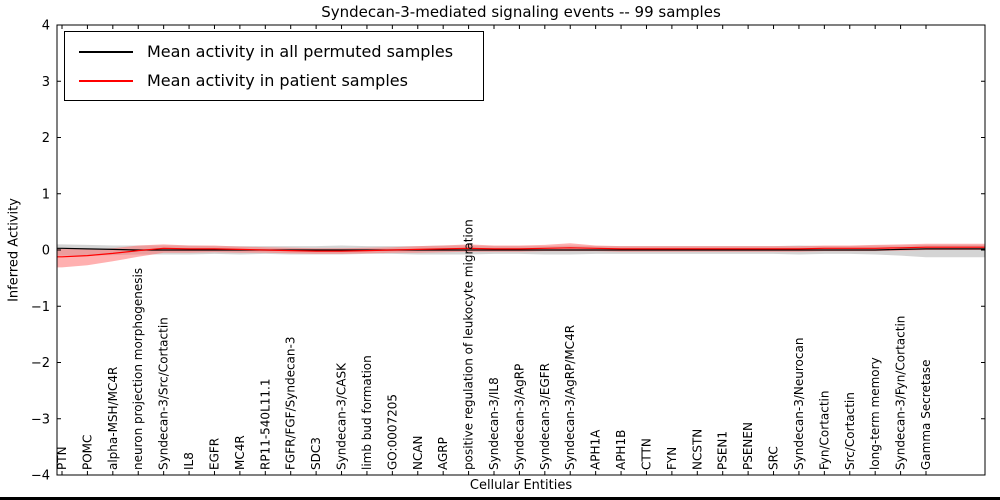 This screenshot has height=500, width=1000. I want to click on x-tick-label: Syndecan-3/Fyn/Cortactin, so click(901, 393).